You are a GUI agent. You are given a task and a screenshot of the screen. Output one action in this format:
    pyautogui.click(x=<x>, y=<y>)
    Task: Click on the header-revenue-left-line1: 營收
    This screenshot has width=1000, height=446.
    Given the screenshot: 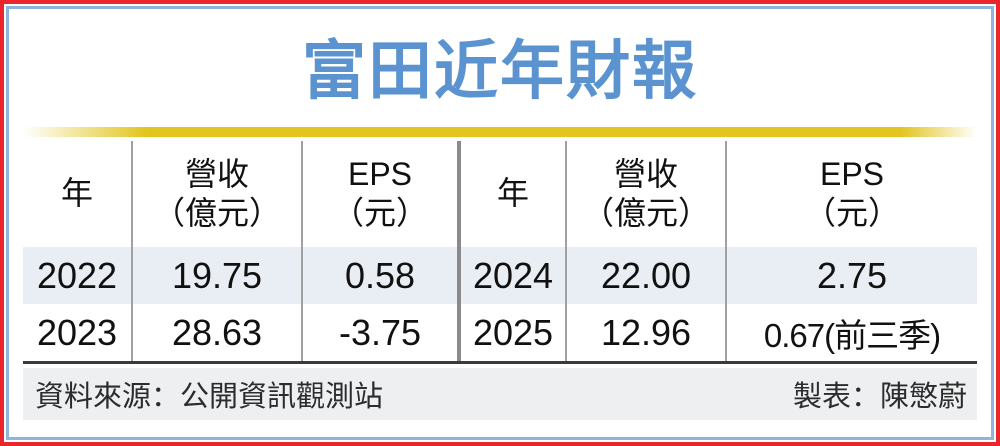 What is the action you would take?
    pyautogui.click(x=216, y=173)
    